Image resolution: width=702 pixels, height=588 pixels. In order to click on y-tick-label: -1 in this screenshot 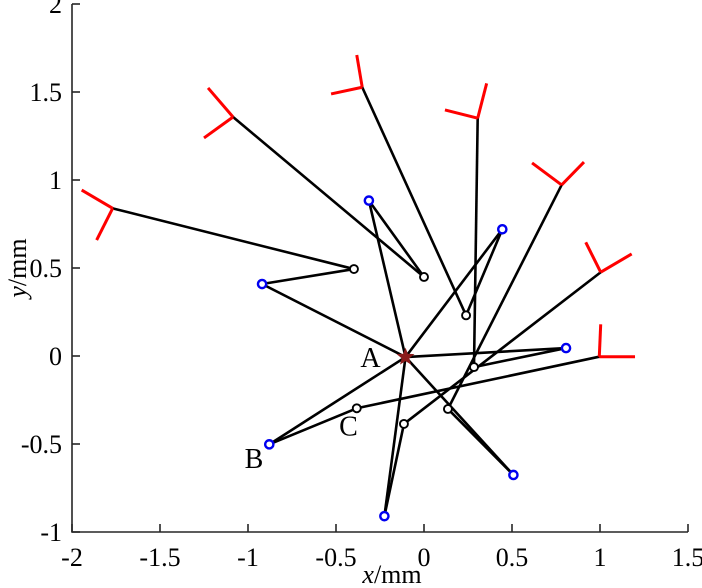, I will do `click(51, 532)`.